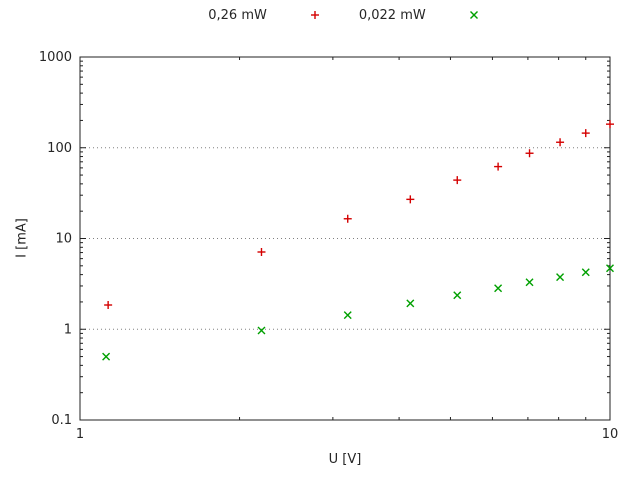  Describe the element at coordinates (55, 57) in the screenshot. I see `y-tick-label: 1000` at that location.